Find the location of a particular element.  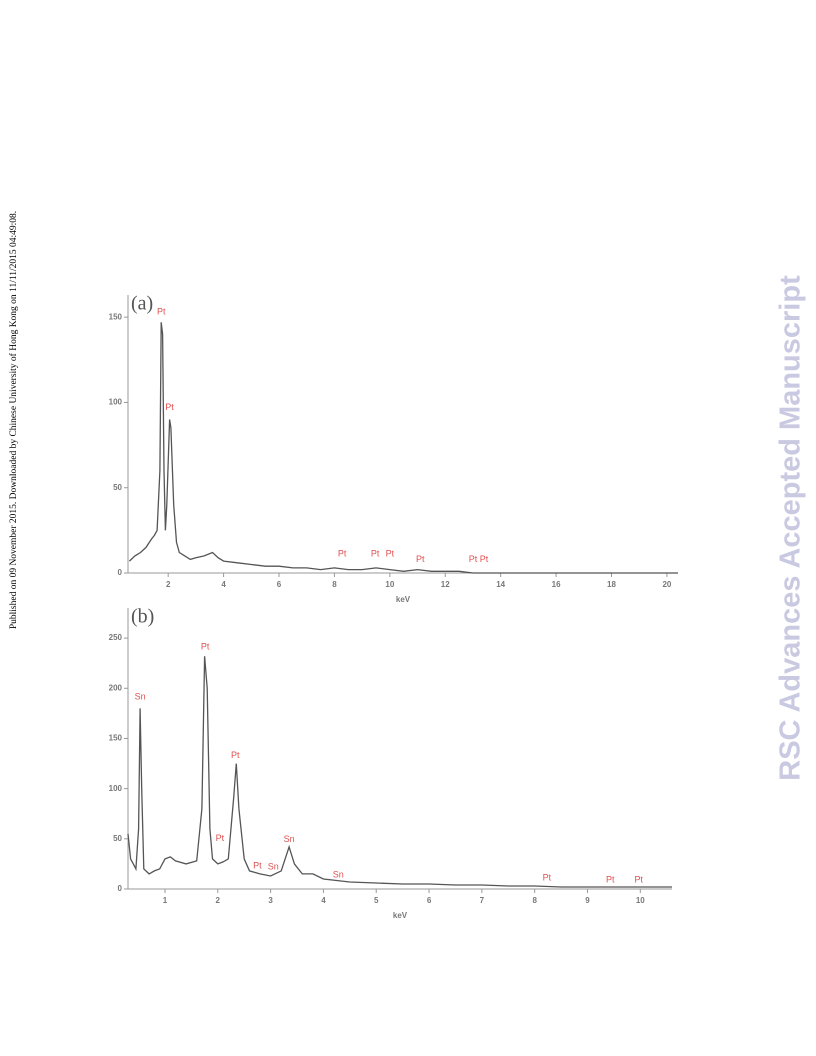

x-tick-label: 18 is located at coordinates (611, 584).